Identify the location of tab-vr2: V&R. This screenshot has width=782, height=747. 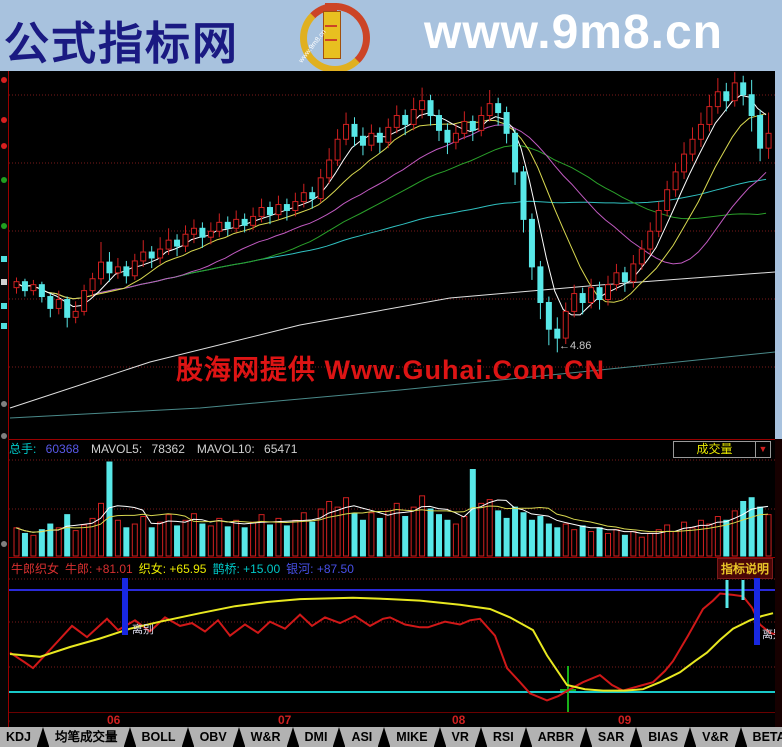
(715, 737).